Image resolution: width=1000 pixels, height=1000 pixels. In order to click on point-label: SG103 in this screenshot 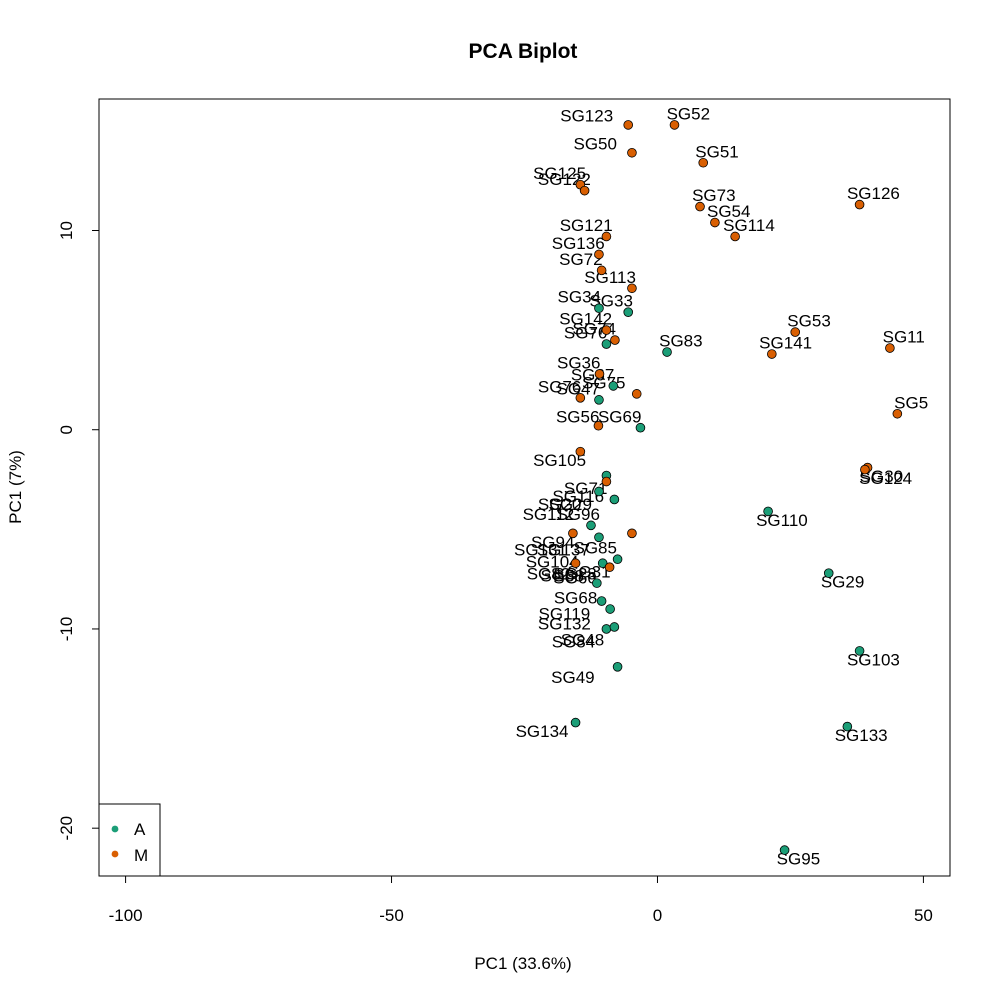, I will do `click(873, 659)`.